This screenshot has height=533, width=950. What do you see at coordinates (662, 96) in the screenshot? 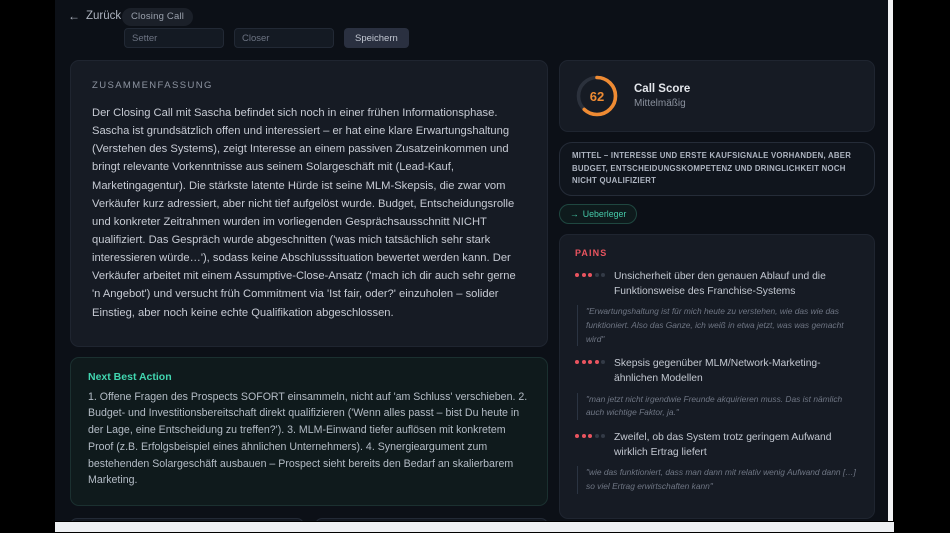
I see `score-text-block: Call Score Mittelmäßig` at bounding box center [662, 96].